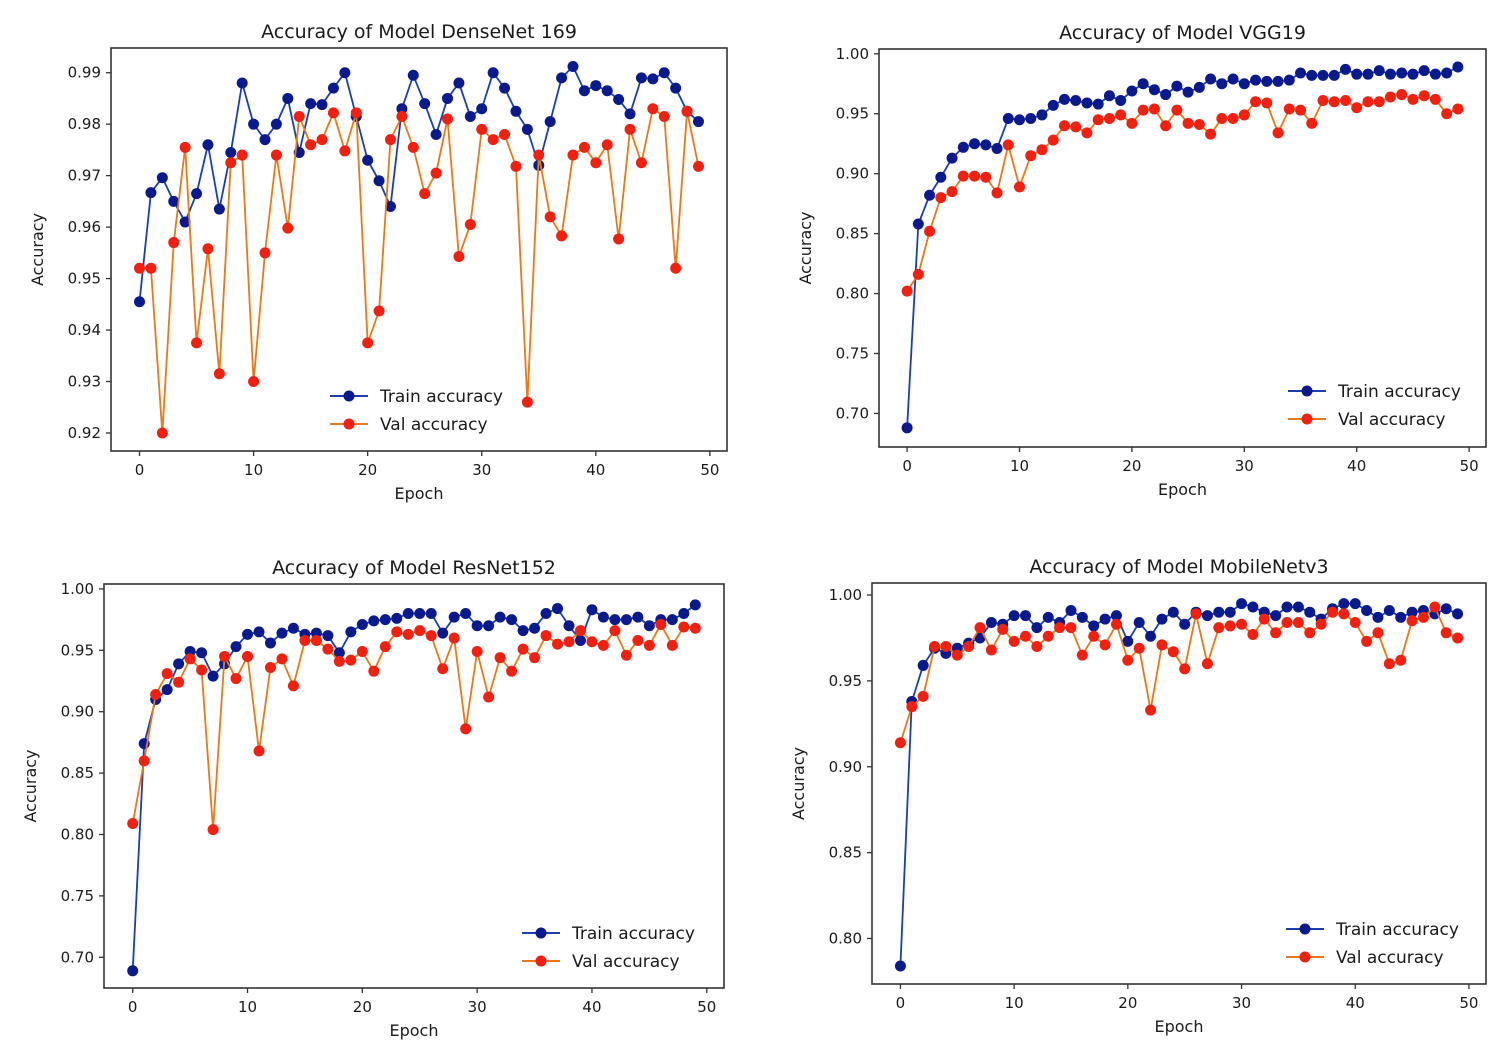 This screenshot has height=1060, width=1508. I want to click on y-tick-label: 0.92, so click(84, 433).